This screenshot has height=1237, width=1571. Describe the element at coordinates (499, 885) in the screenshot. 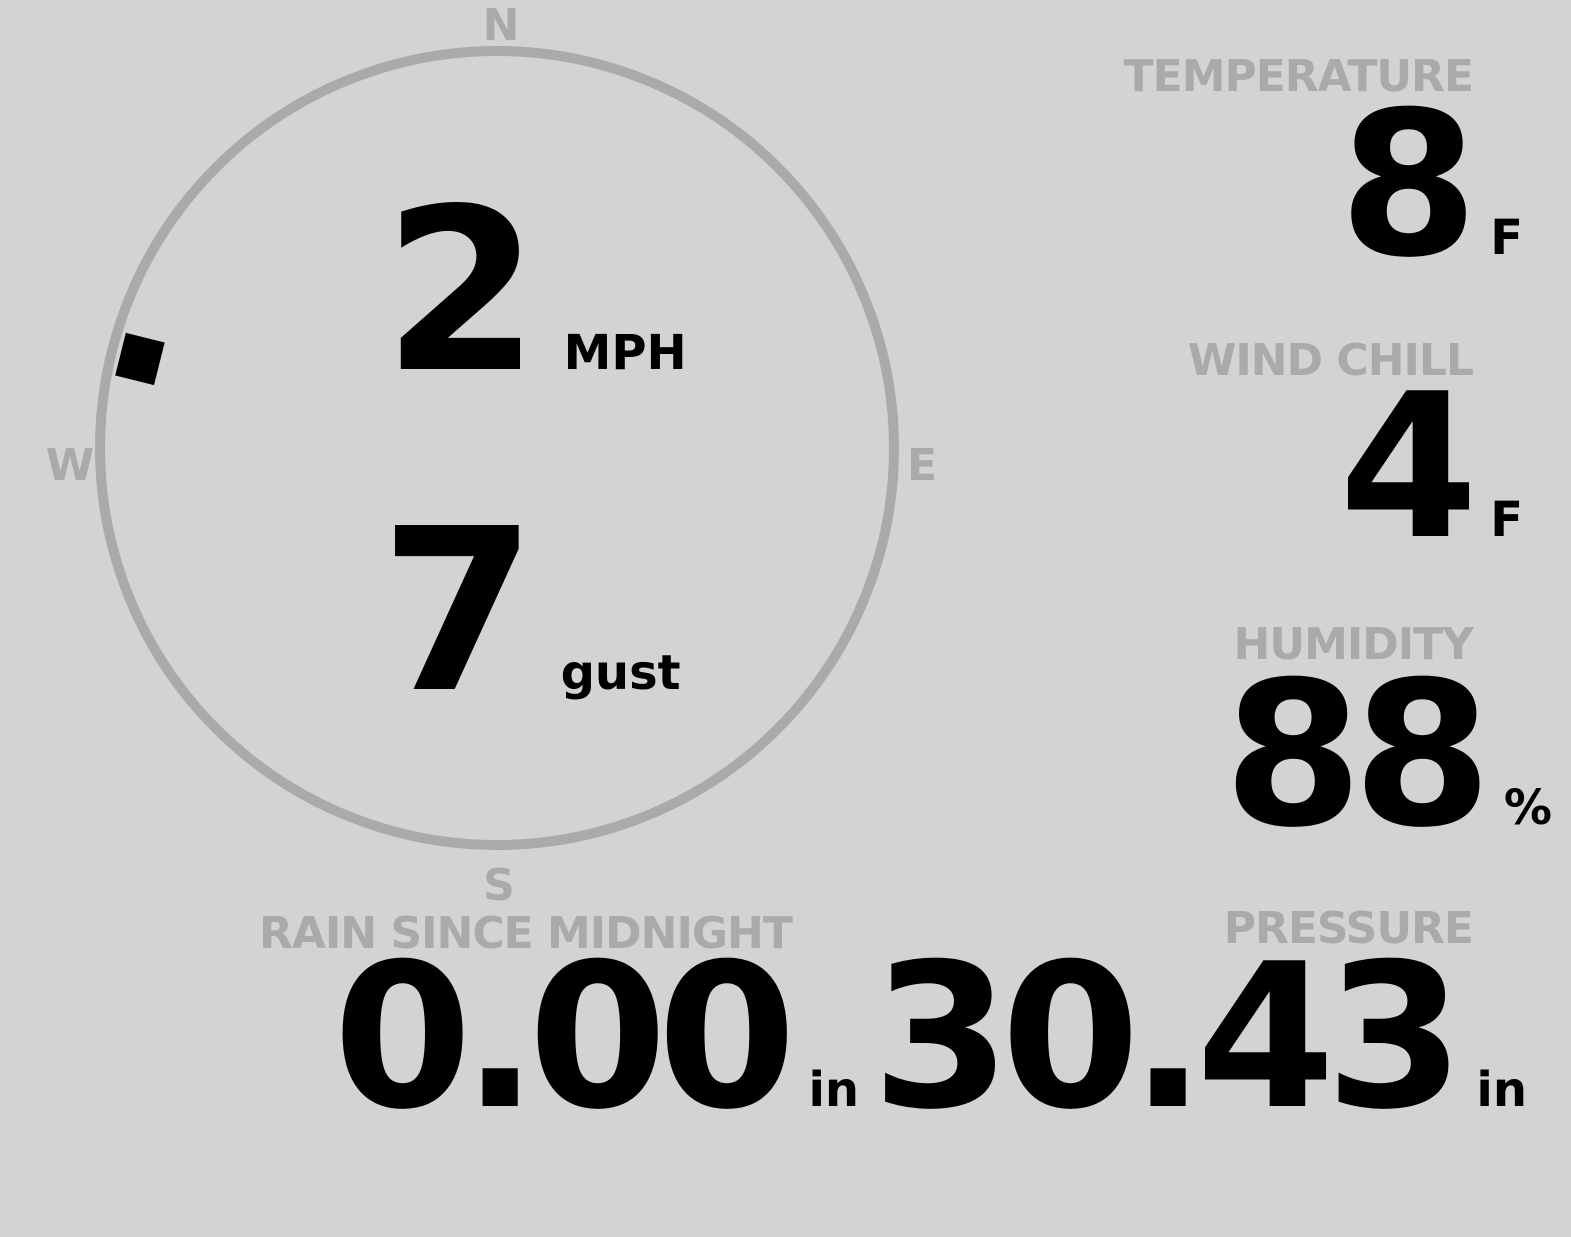

I see `compass-south-label: S` at that location.